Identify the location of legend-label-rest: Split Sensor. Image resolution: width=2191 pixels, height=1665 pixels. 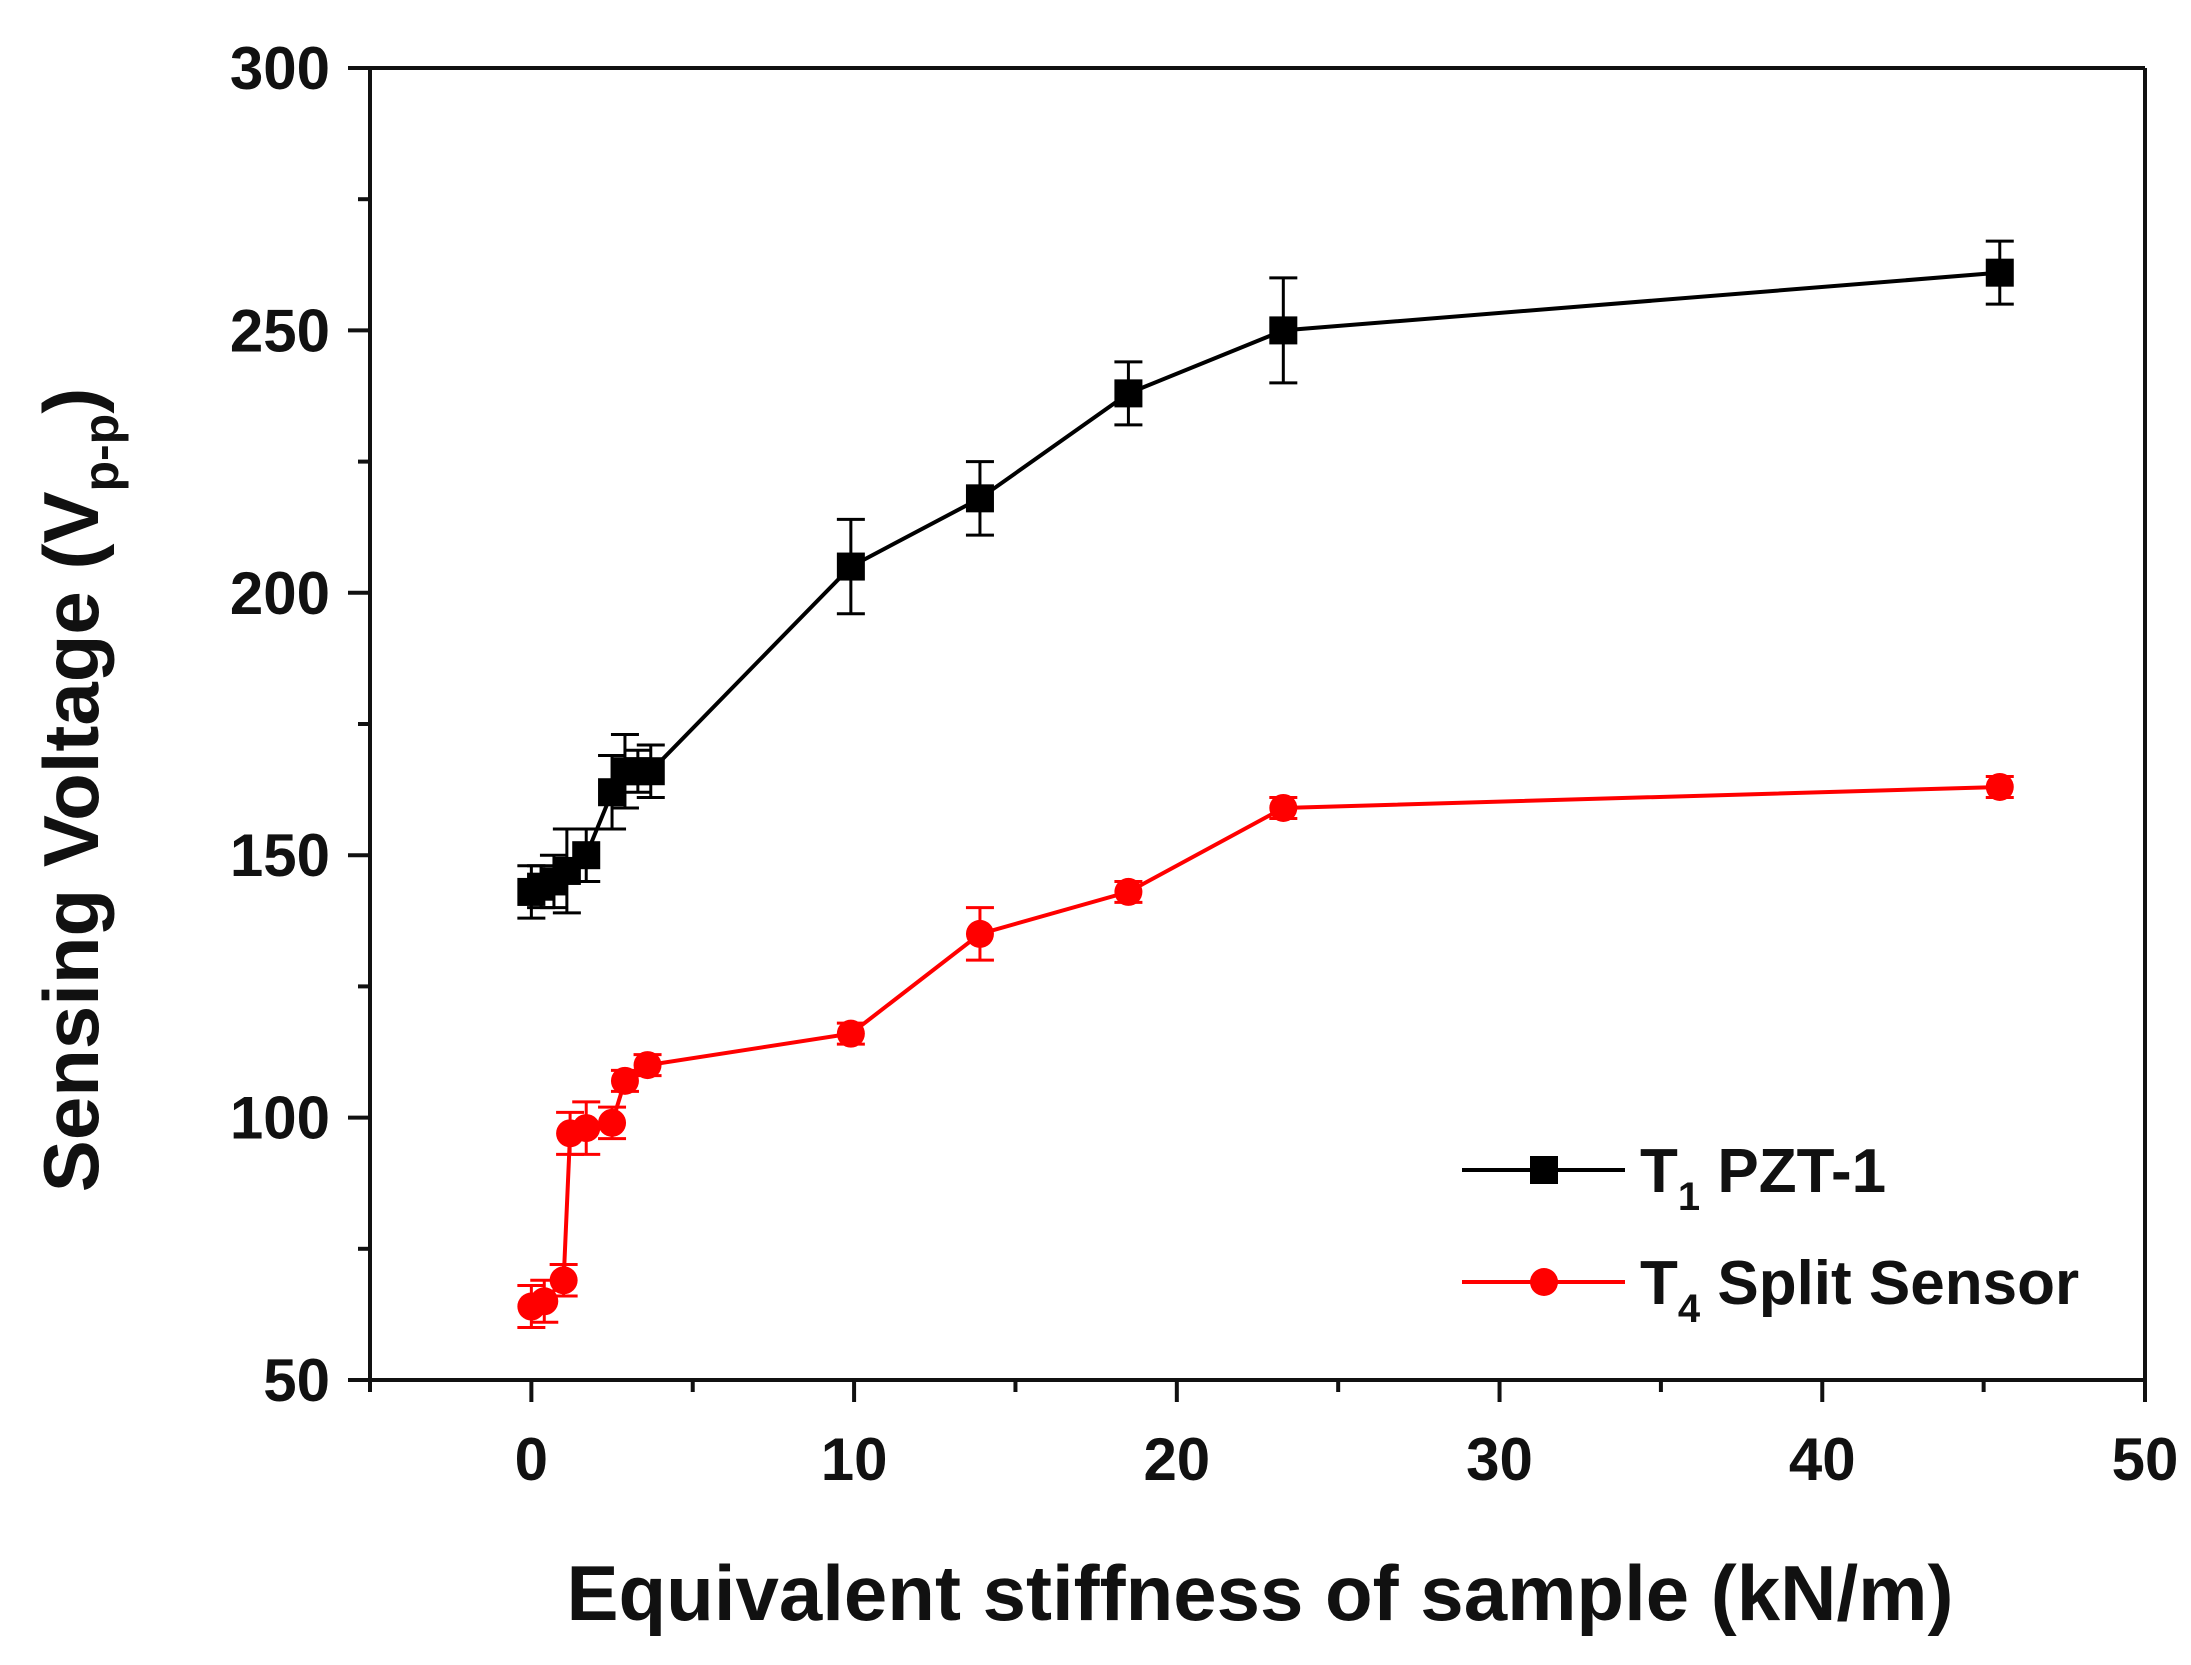
(1889, 1283).